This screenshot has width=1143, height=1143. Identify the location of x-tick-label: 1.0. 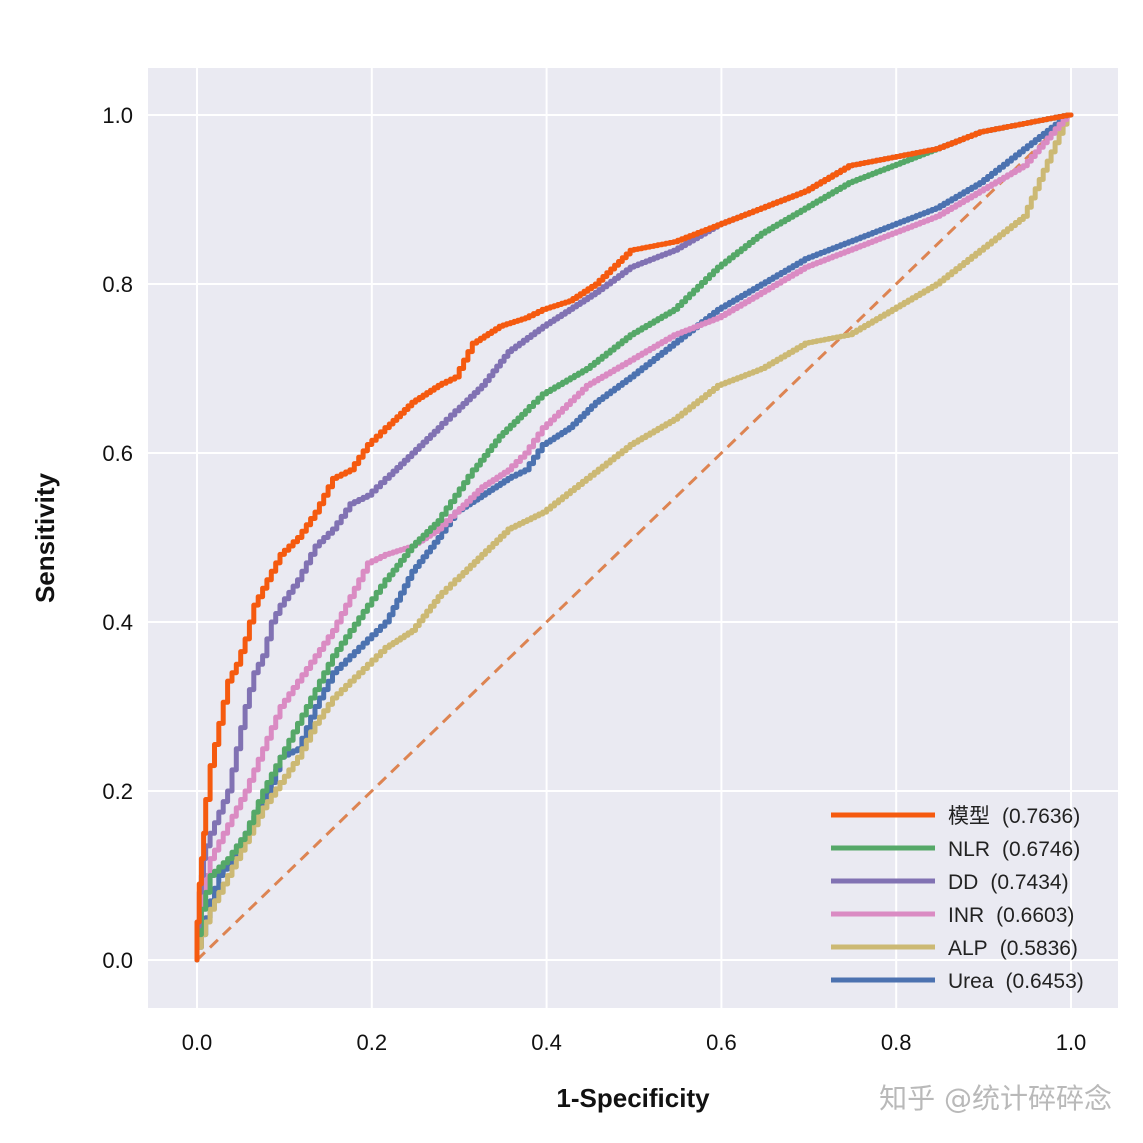
(1071, 1042).